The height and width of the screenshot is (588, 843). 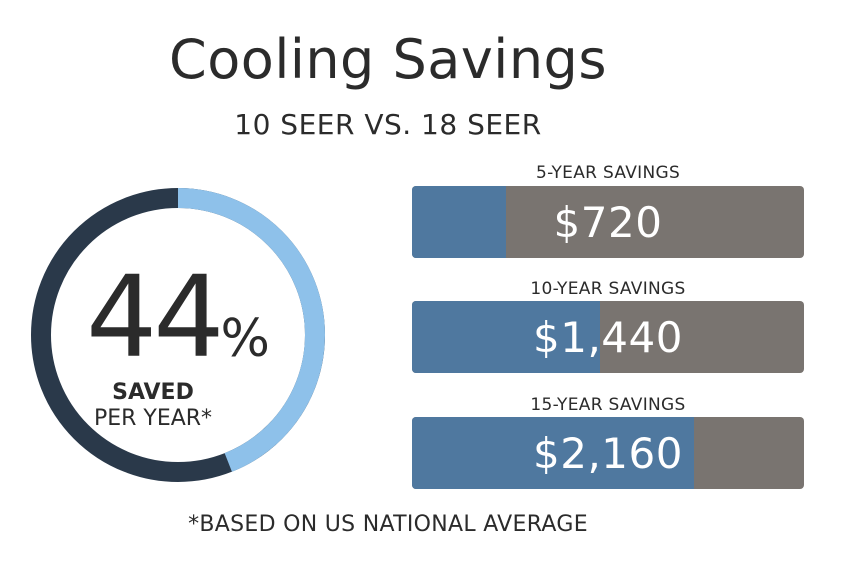 I want to click on bar-value-5-year: $720, so click(x=608, y=222).